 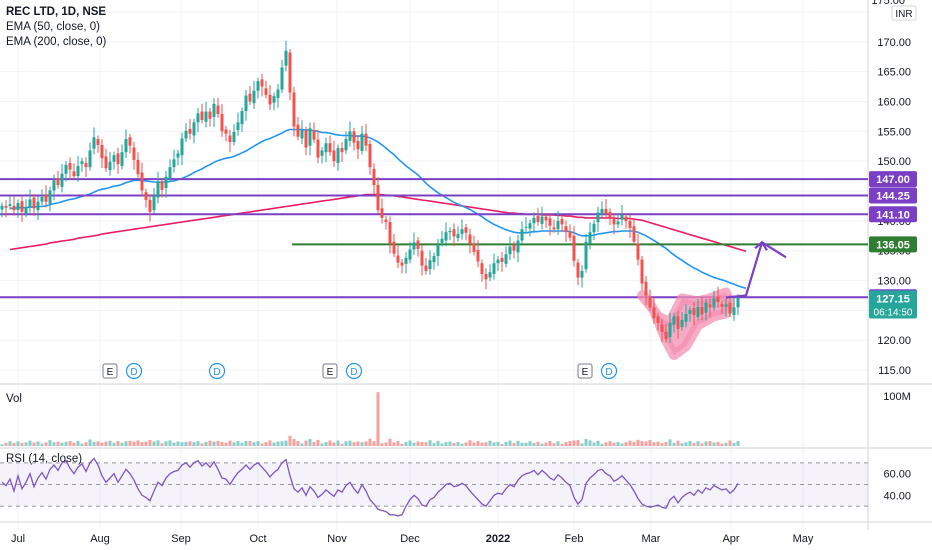 I want to click on price-tick-label: 120.00, so click(x=894, y=341).